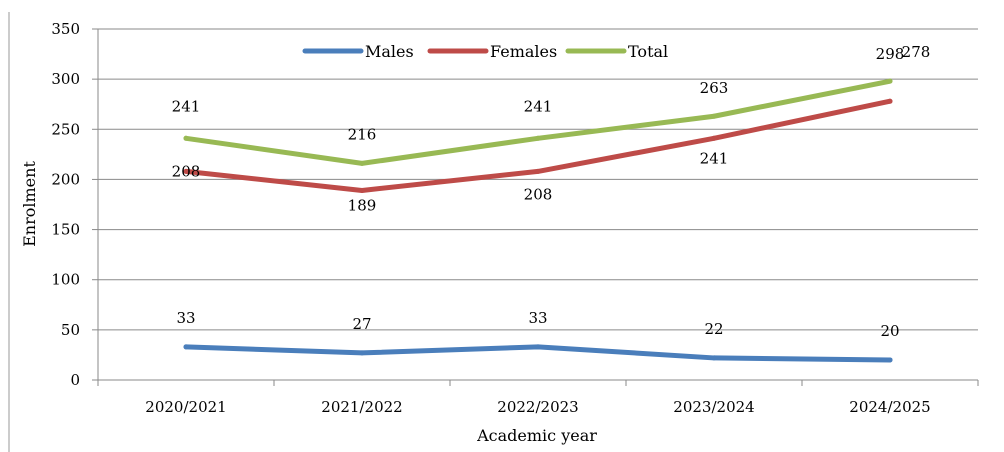 This screenshot has height=452, width=1004. Describe the element at coordinates (361, 407) in the screenshot. I see `x-tick-label: 2021/2022` at that location.